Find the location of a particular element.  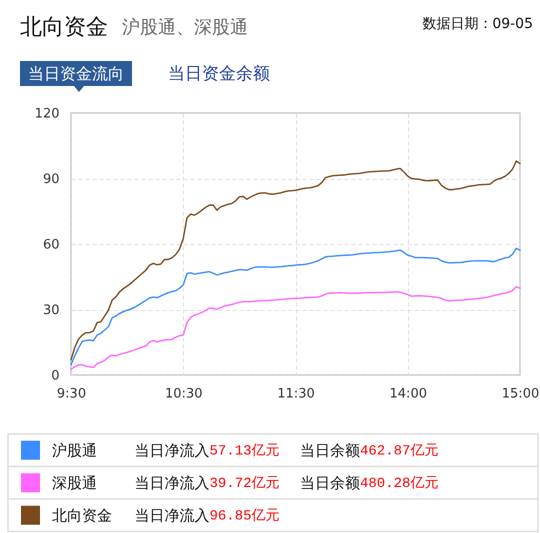

text: 当日净流入96.85亿元 is located at coordinates (207, 515).